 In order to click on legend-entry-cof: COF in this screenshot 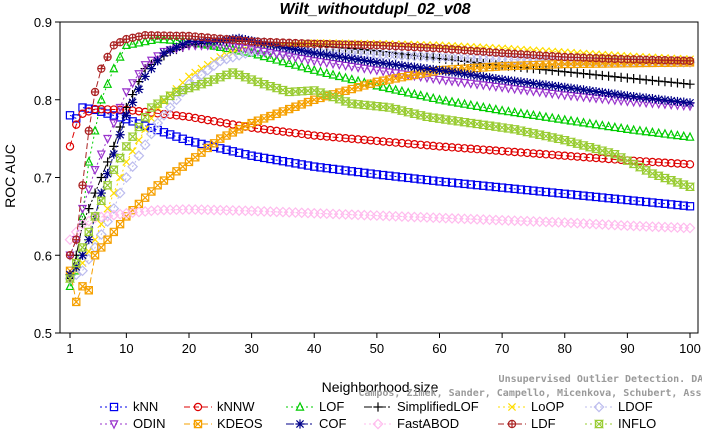, I will do `click(316, 423)`.